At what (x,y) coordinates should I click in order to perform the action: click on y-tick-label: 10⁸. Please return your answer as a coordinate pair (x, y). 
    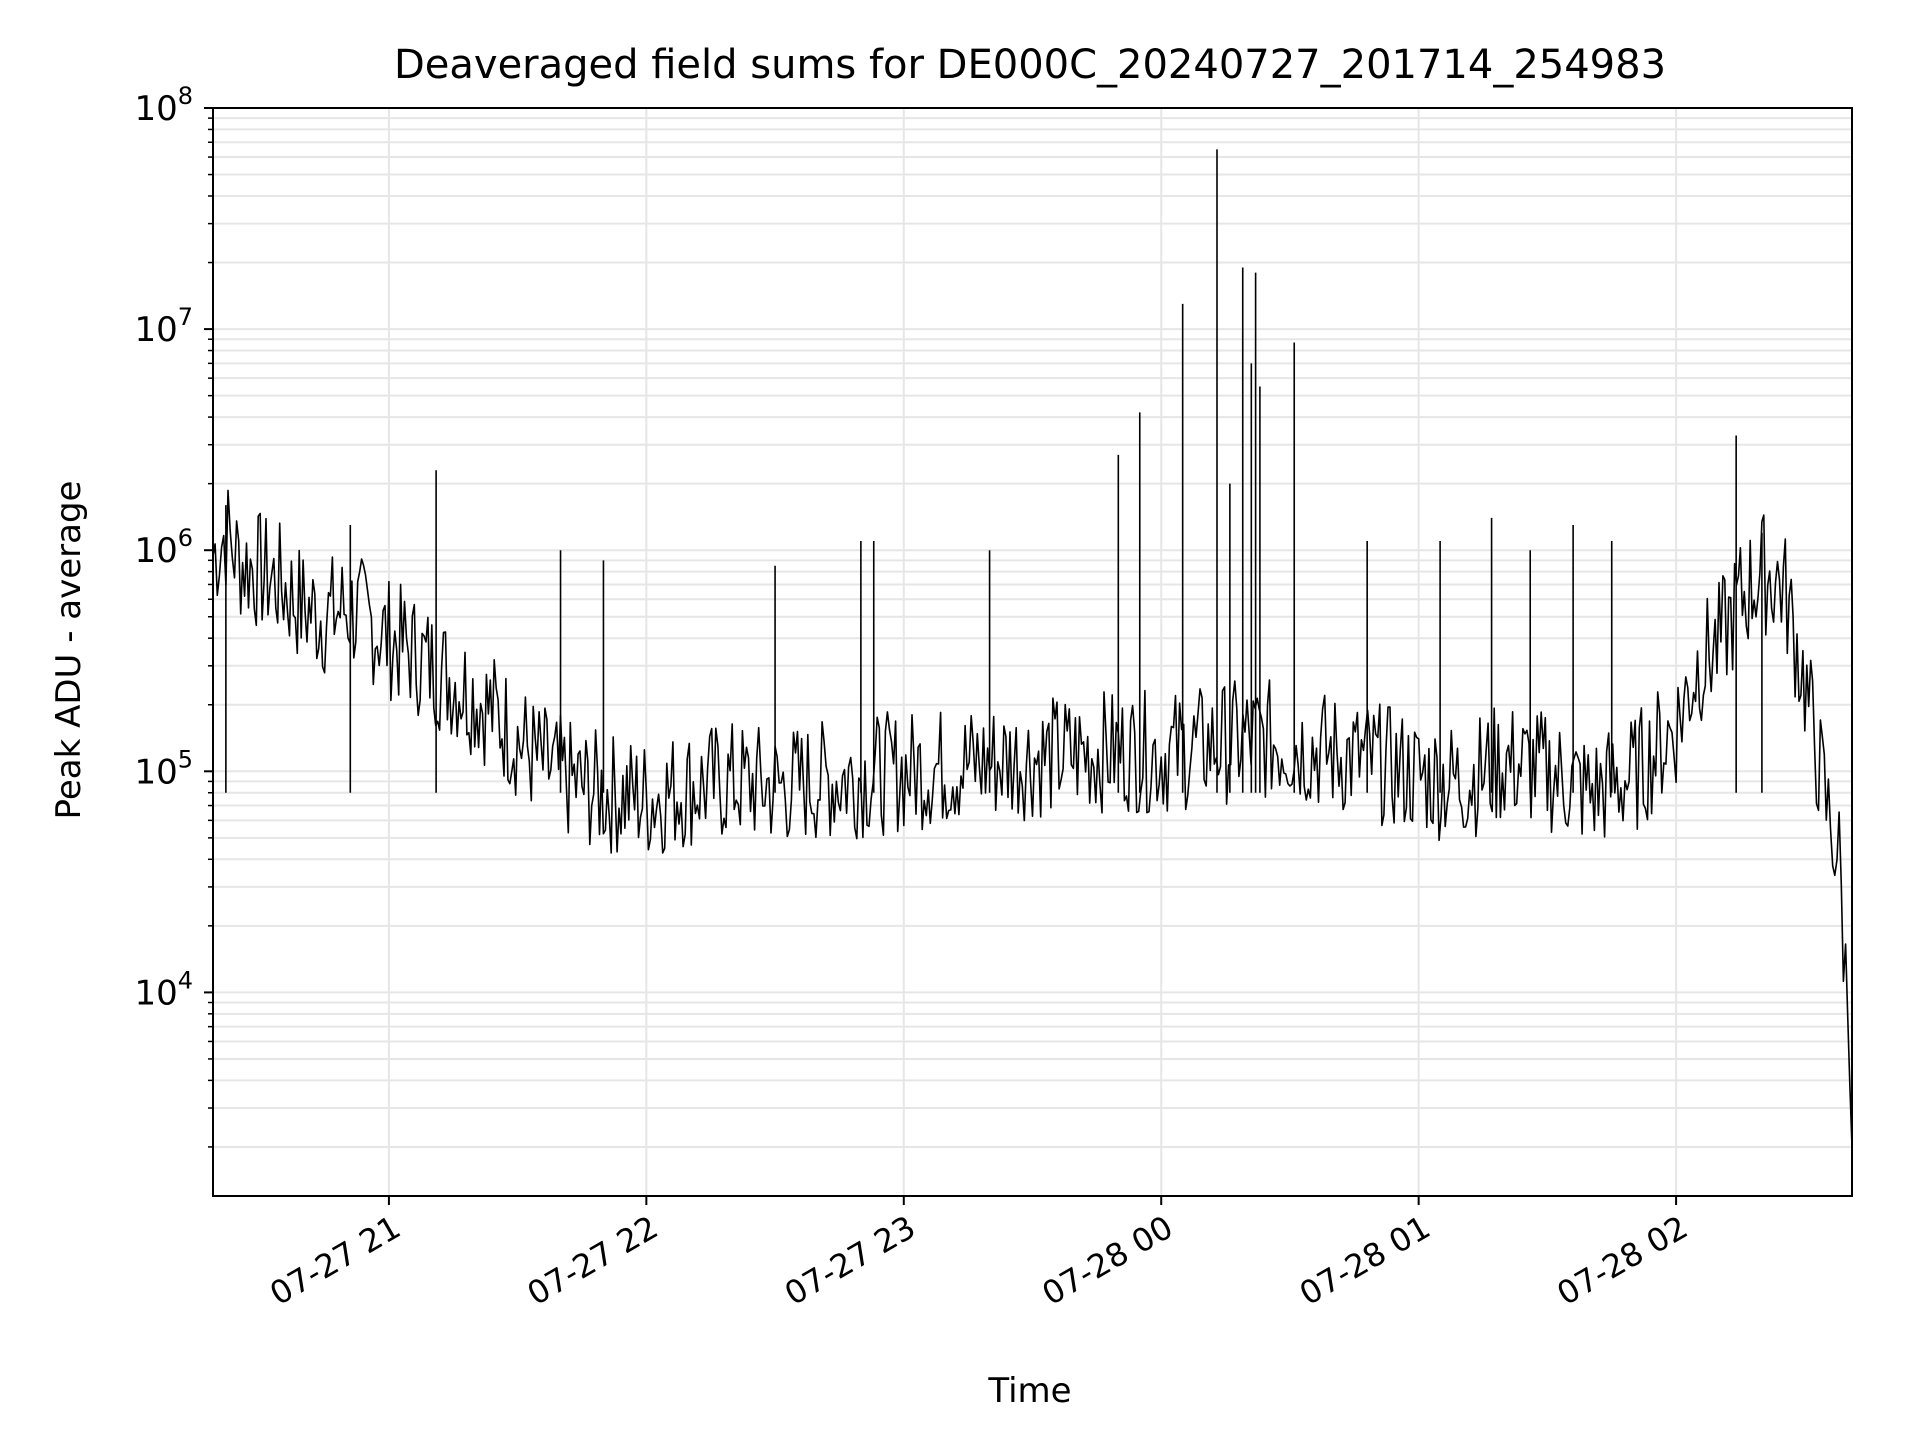
    Looking at the image, I should click on (163, 105).